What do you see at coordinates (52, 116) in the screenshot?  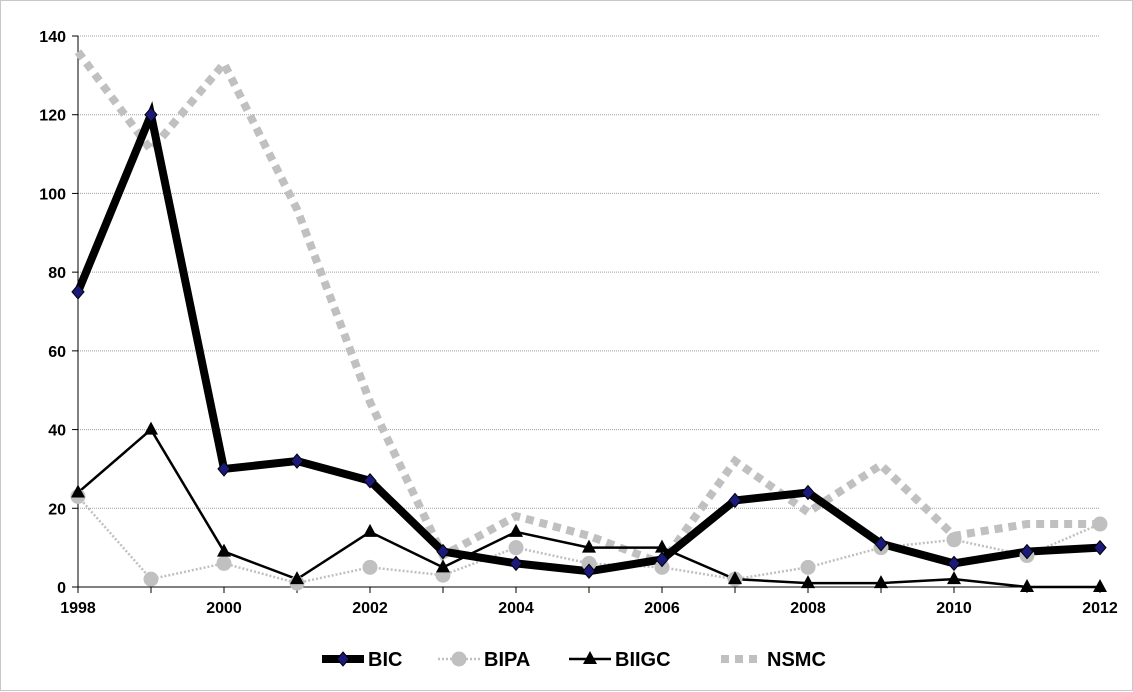 I see `y-tick-label: 120` at bounding box center [52, 116].